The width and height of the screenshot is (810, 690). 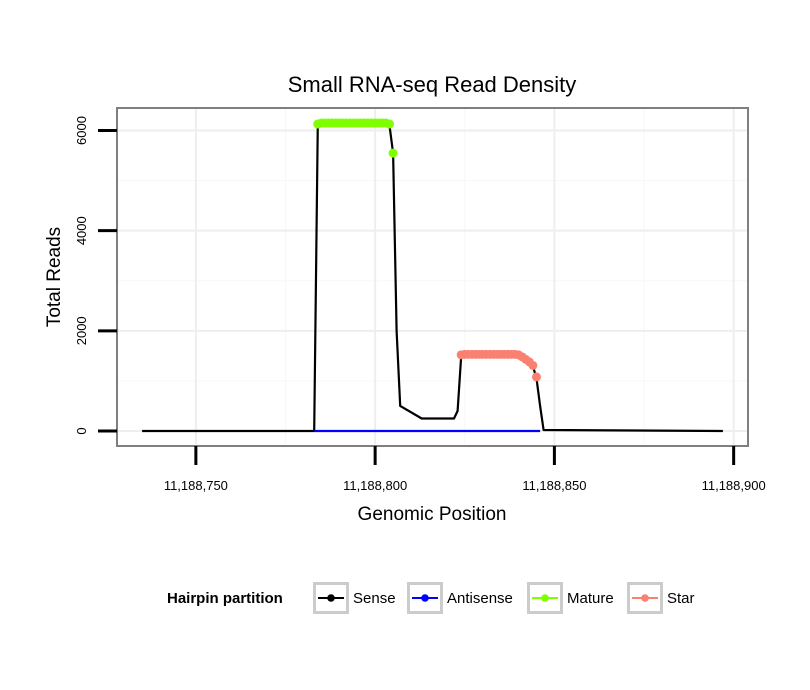 What do you see at coordinates (590, 598) in the screenshot?
I see `legend-label-mature: Mature` at bounding box center [590, 598].